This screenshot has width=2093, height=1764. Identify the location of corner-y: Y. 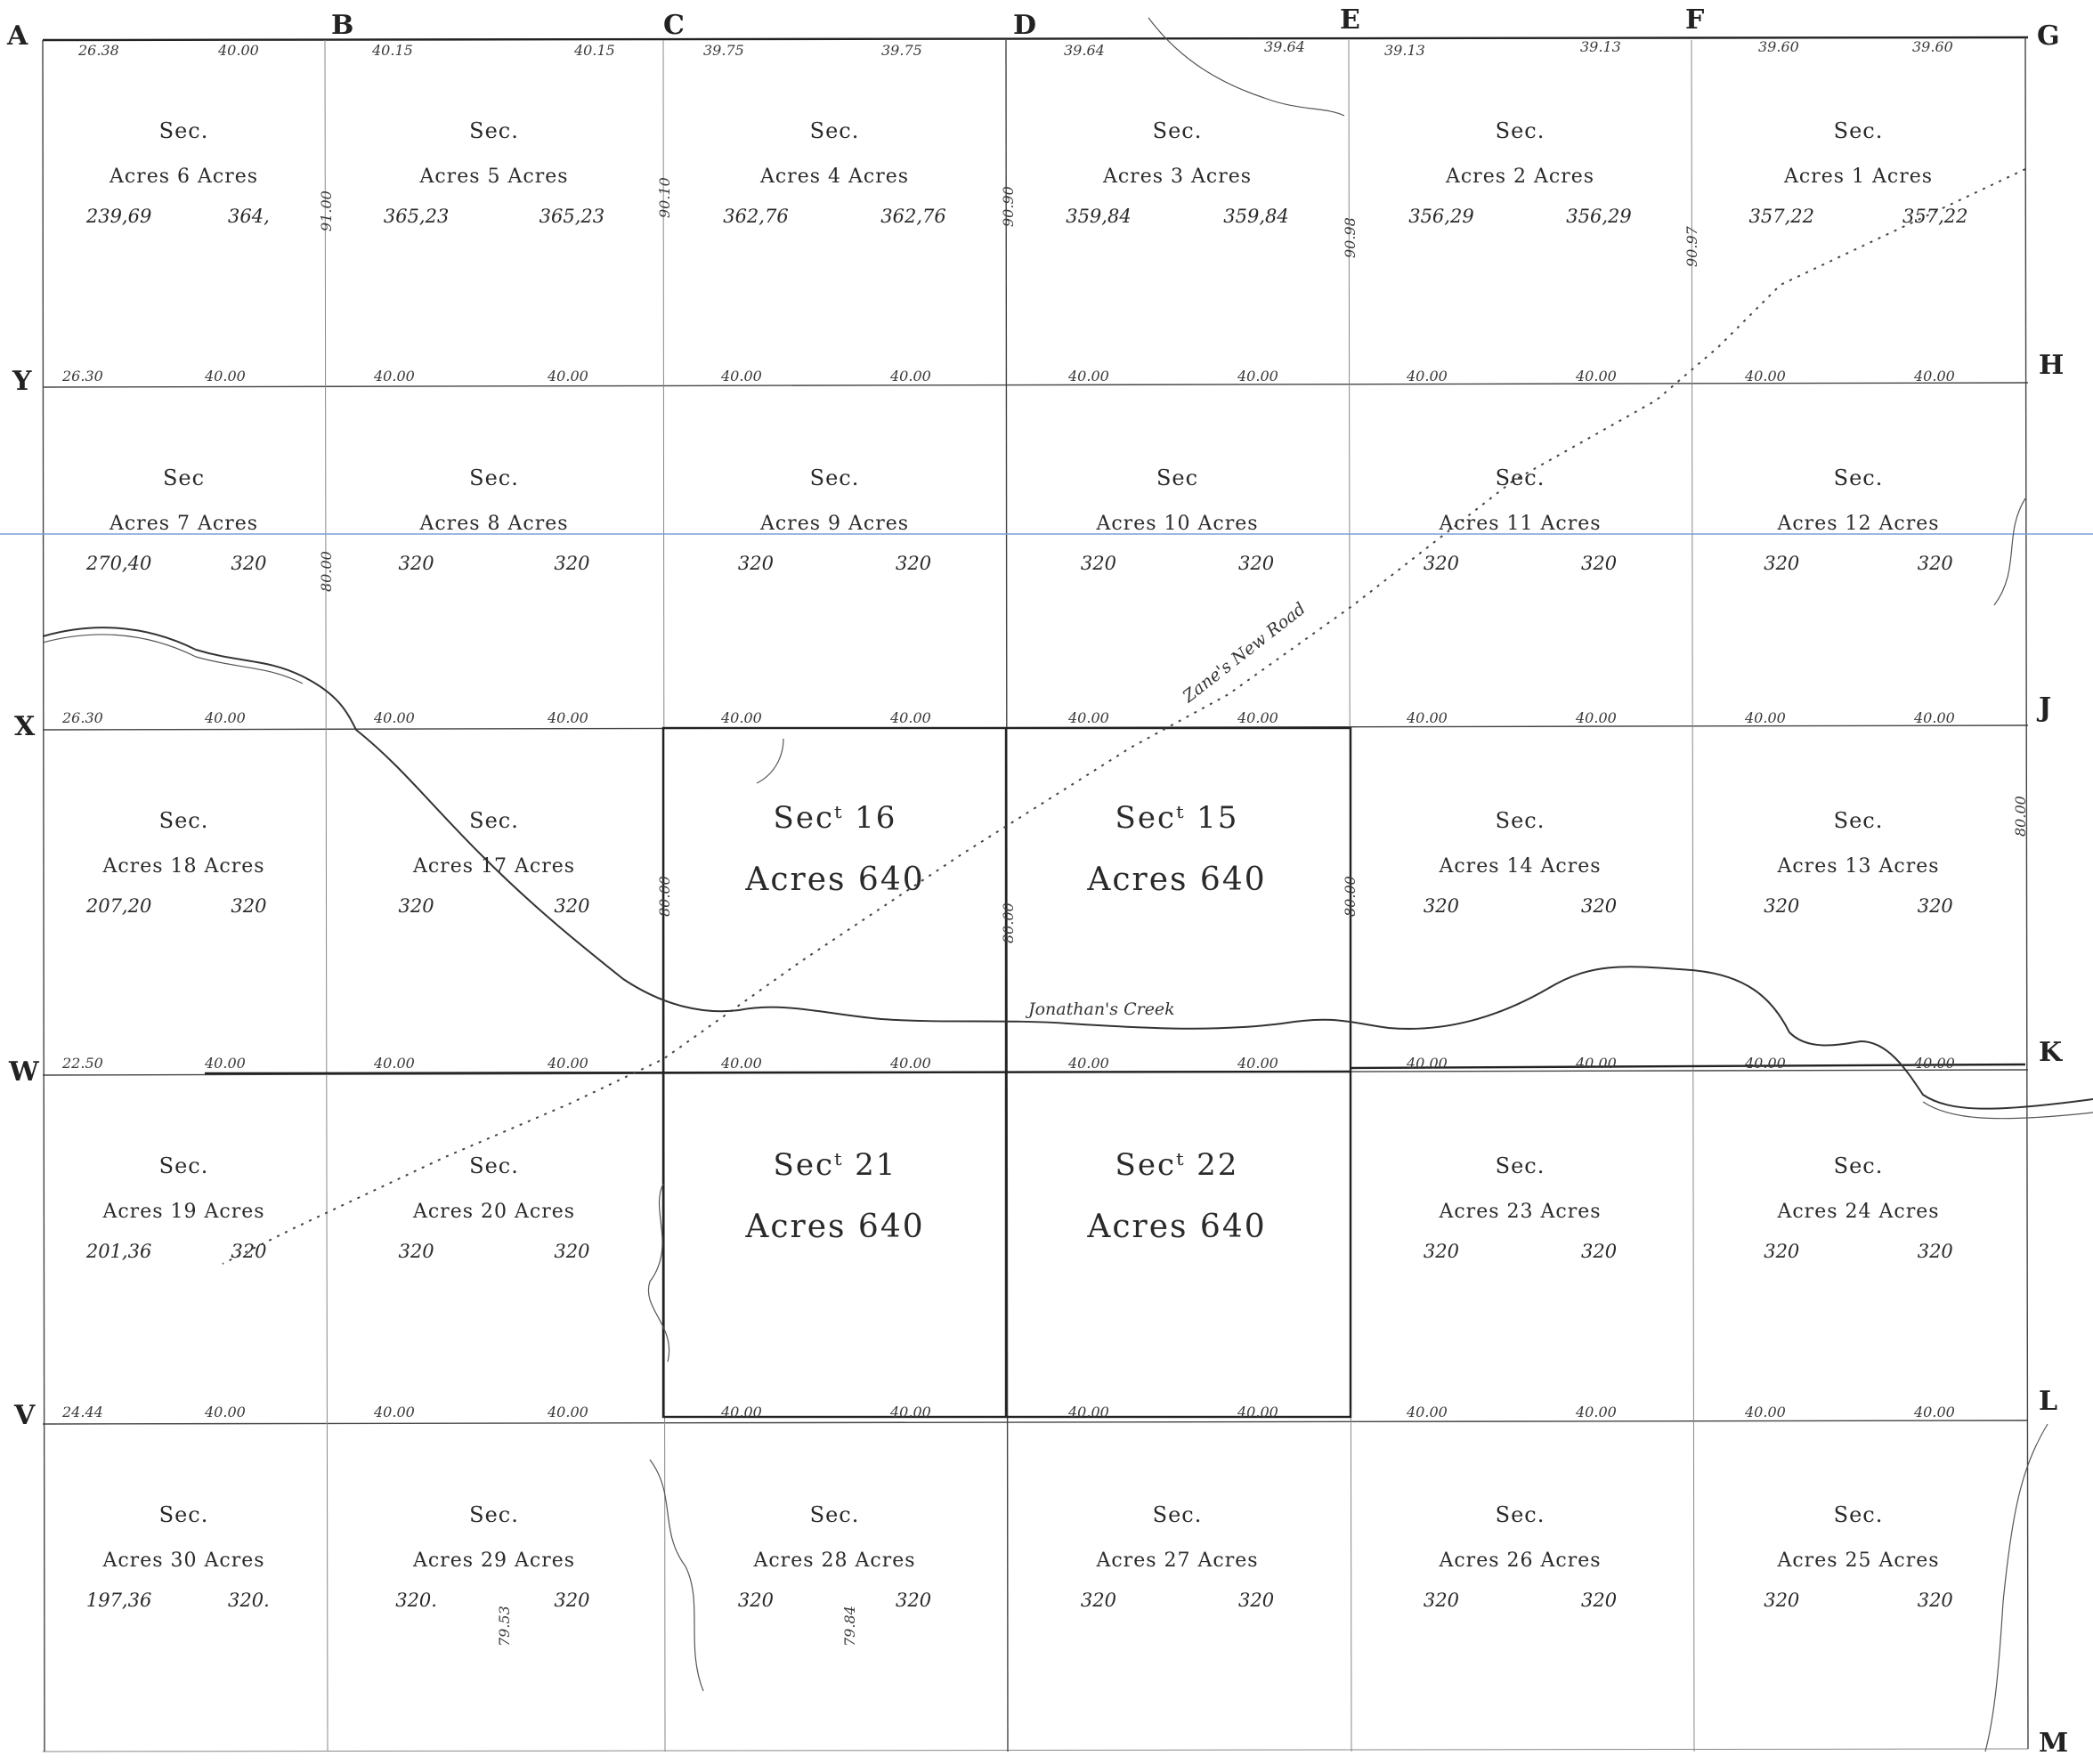
(22, 381).